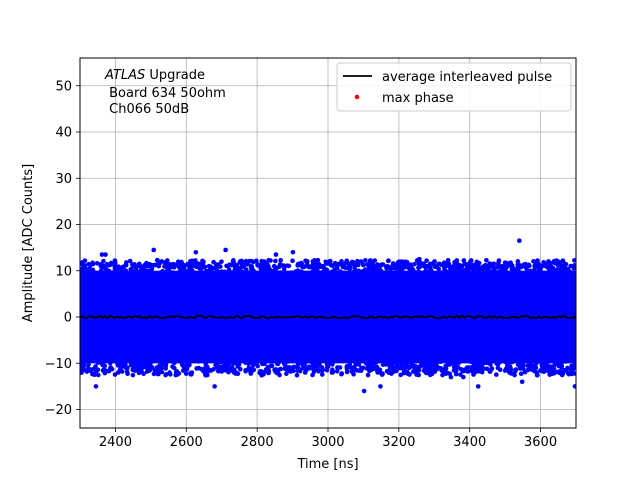 Image resolution: width=640 pixels, height=480 pixels. I want to click on y-axis-label: Amplitude [ADC Counts], so click(28, 243).